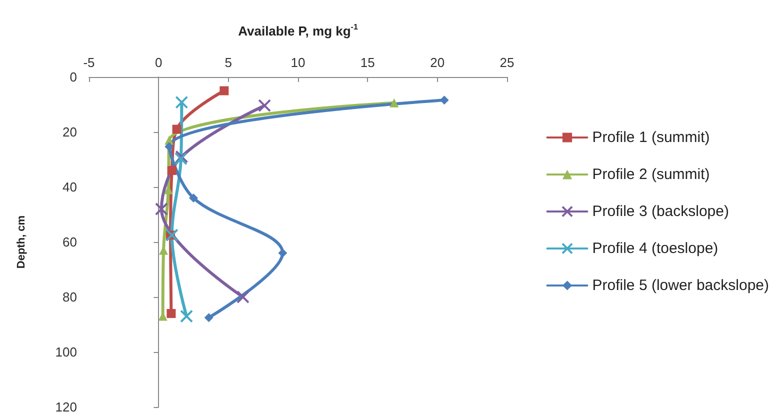 The height and width of the screenshot is (415, 778). Describe the element at coordinates (228, 62) in the screenshot. I see `x-tick-label: 5` at that location.